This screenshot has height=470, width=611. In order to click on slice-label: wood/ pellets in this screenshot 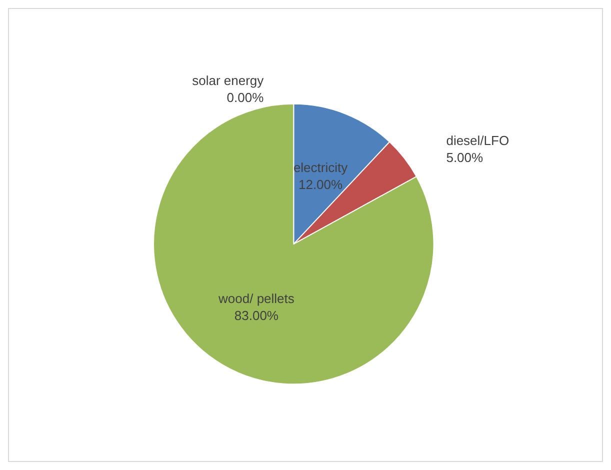, I will do `click(256, 298)`.